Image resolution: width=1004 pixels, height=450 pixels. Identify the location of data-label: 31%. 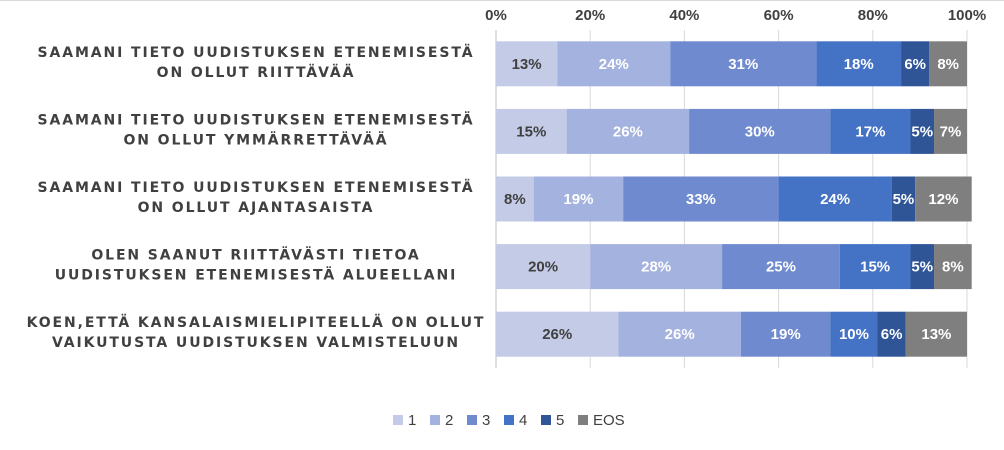
(743, 64).